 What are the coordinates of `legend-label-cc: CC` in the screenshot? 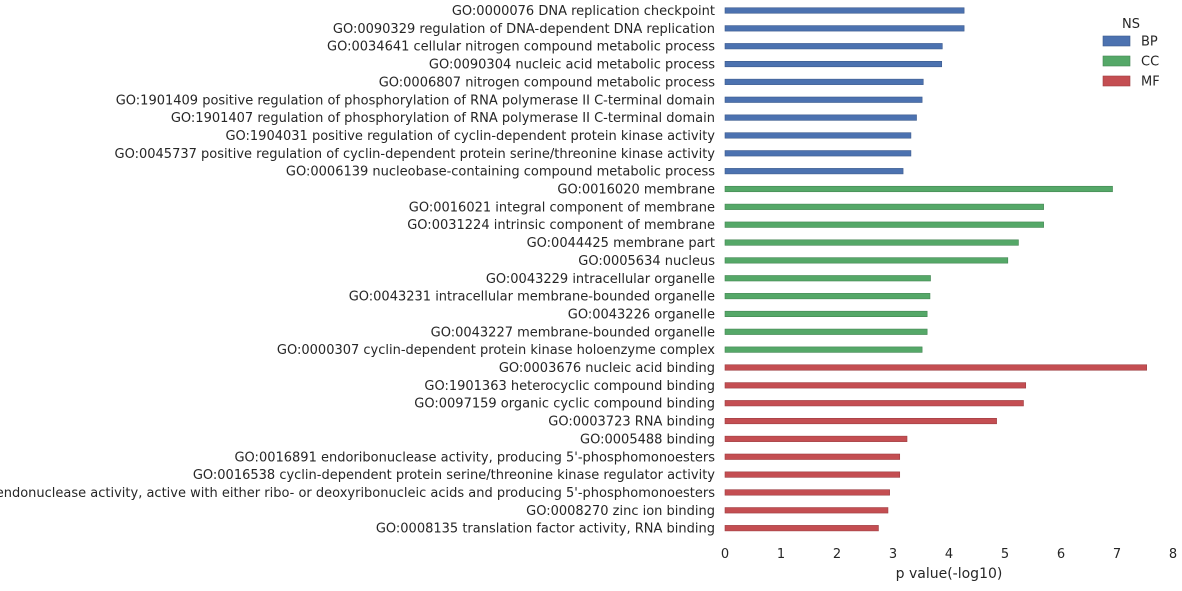 It's located at (1150, 62).